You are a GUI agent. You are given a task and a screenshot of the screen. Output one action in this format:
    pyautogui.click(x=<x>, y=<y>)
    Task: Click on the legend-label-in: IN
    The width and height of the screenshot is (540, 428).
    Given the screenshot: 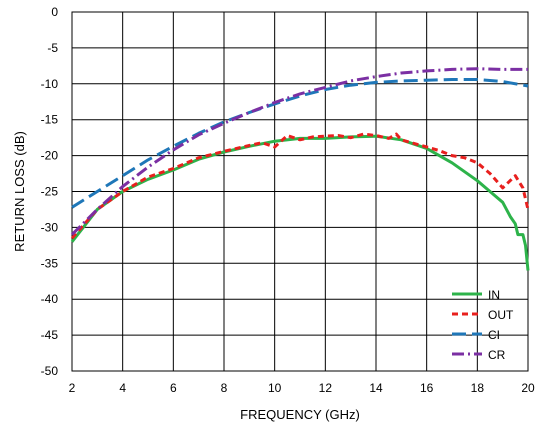 What is the action you would take?
    pyautogui.click(x=494, y=295)
    